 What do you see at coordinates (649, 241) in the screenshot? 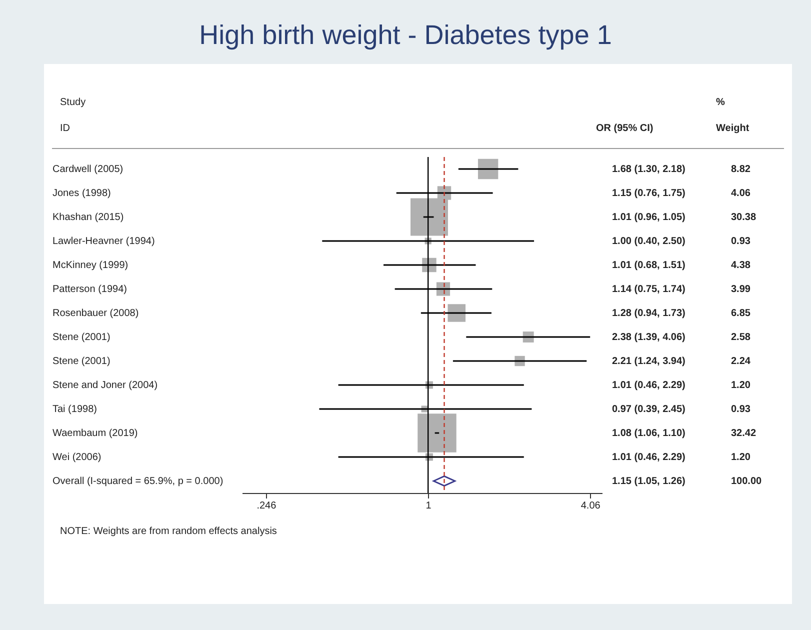
I see `data-label: 1.00 (0.40, 2.50)` at bounding box center [649, 241].